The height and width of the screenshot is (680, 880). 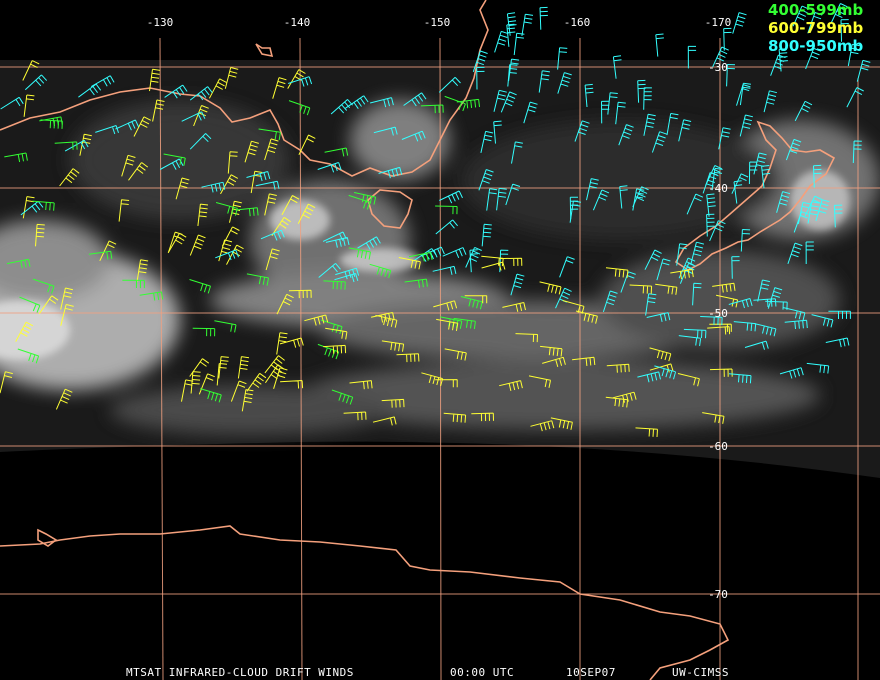 I want to click on island, so click(x=390, y=209).